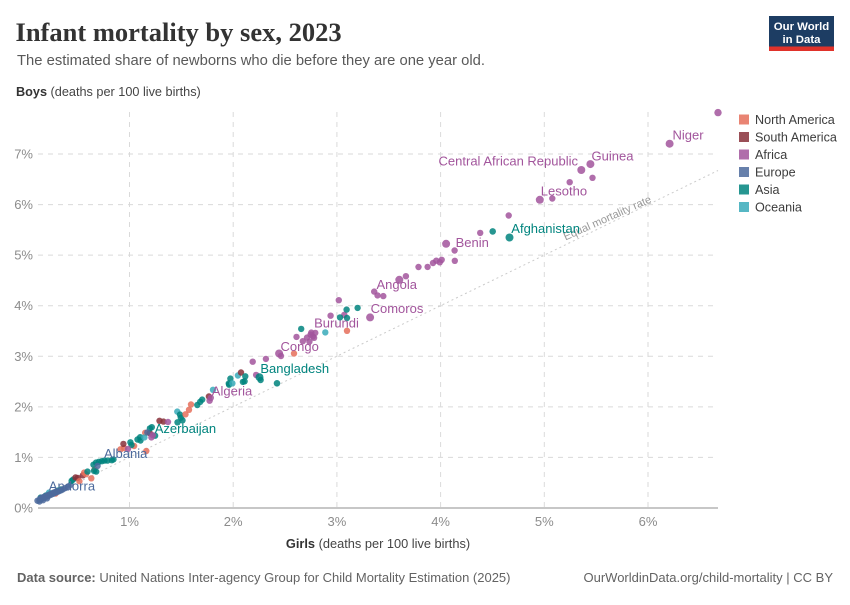  I want to click on svg-text: Azerbaijan, so click(185, 428).